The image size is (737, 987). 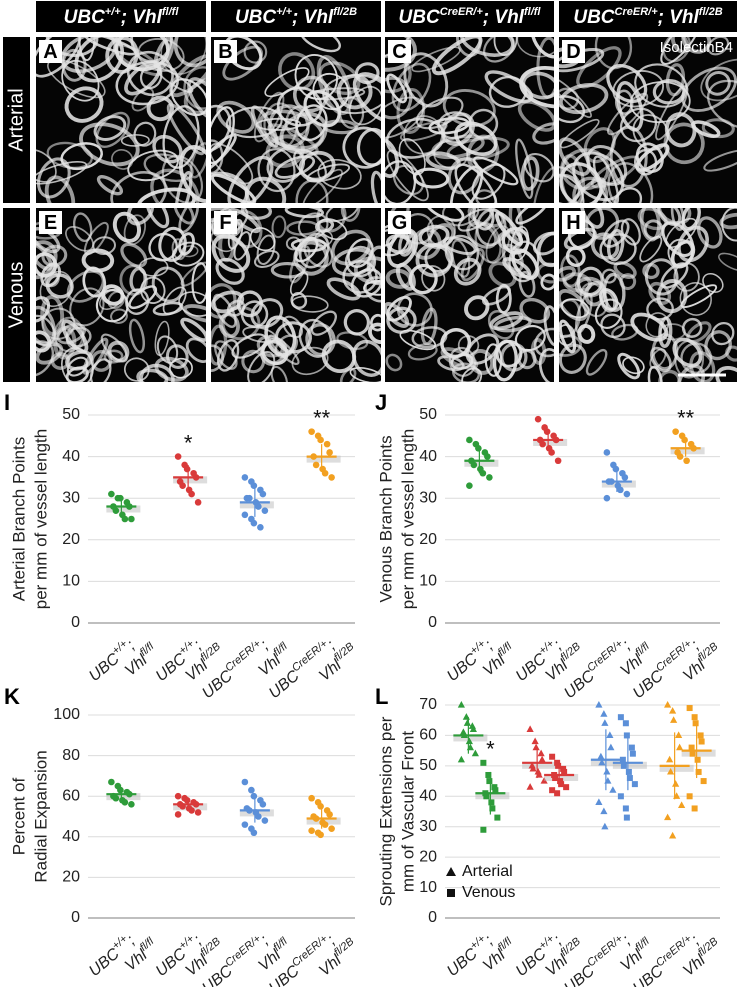 What do you see at coordinates (385, 518) in the screenshot?
I see `y-axis-label: Venous Branch Points` at bounding box center [385, 518].